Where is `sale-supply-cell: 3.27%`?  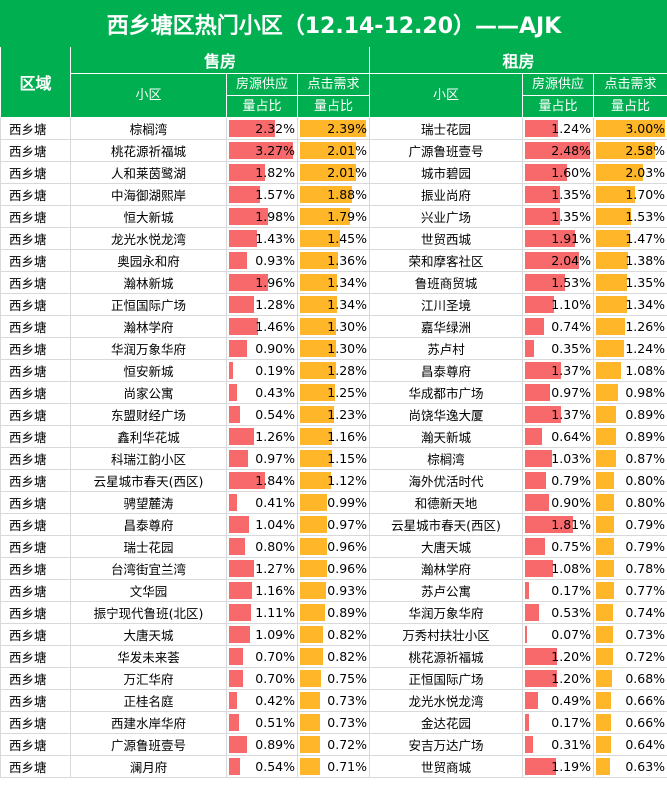 sale-supply-cell: 3.27% is located at coordinates (262, 150).